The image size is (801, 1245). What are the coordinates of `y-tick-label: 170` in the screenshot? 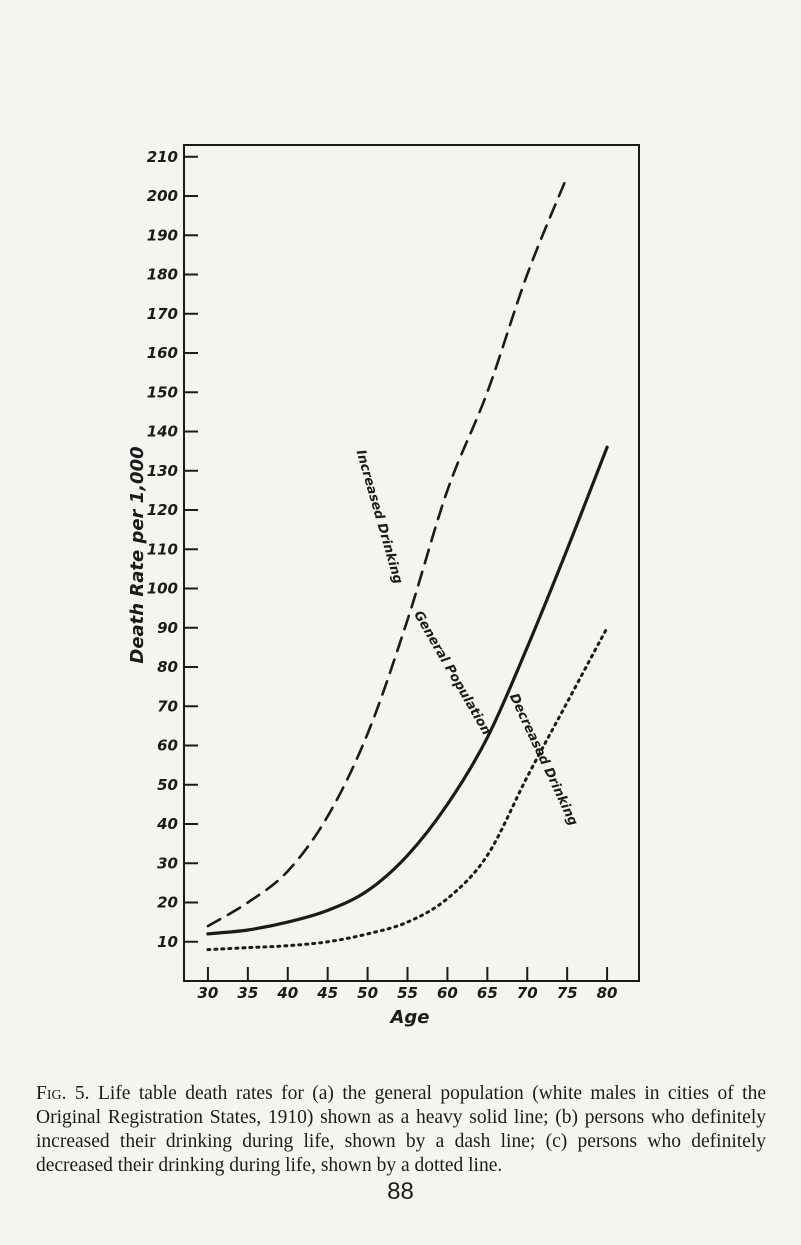 It's located at (162, 314).